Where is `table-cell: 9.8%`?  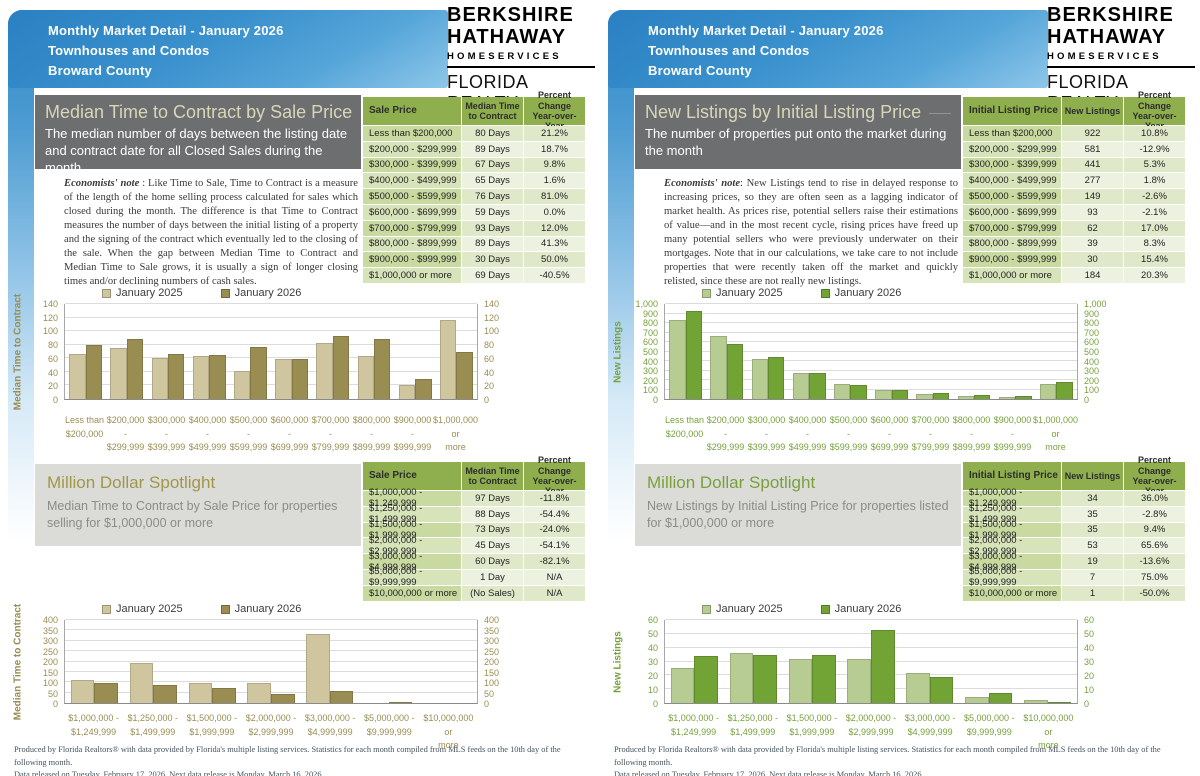 table-cell: 9.8% is located at coordinates (554, 165).